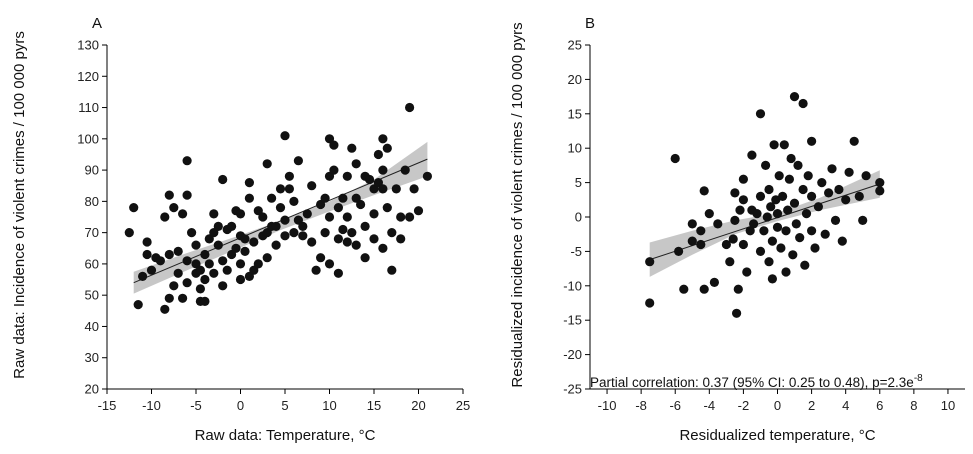 This screenshot has width=973, height=454. What do you see at coordinates (575, 79) in the screenshot?
I see `y-tick-label: 20` at bounding box center [575, 79].